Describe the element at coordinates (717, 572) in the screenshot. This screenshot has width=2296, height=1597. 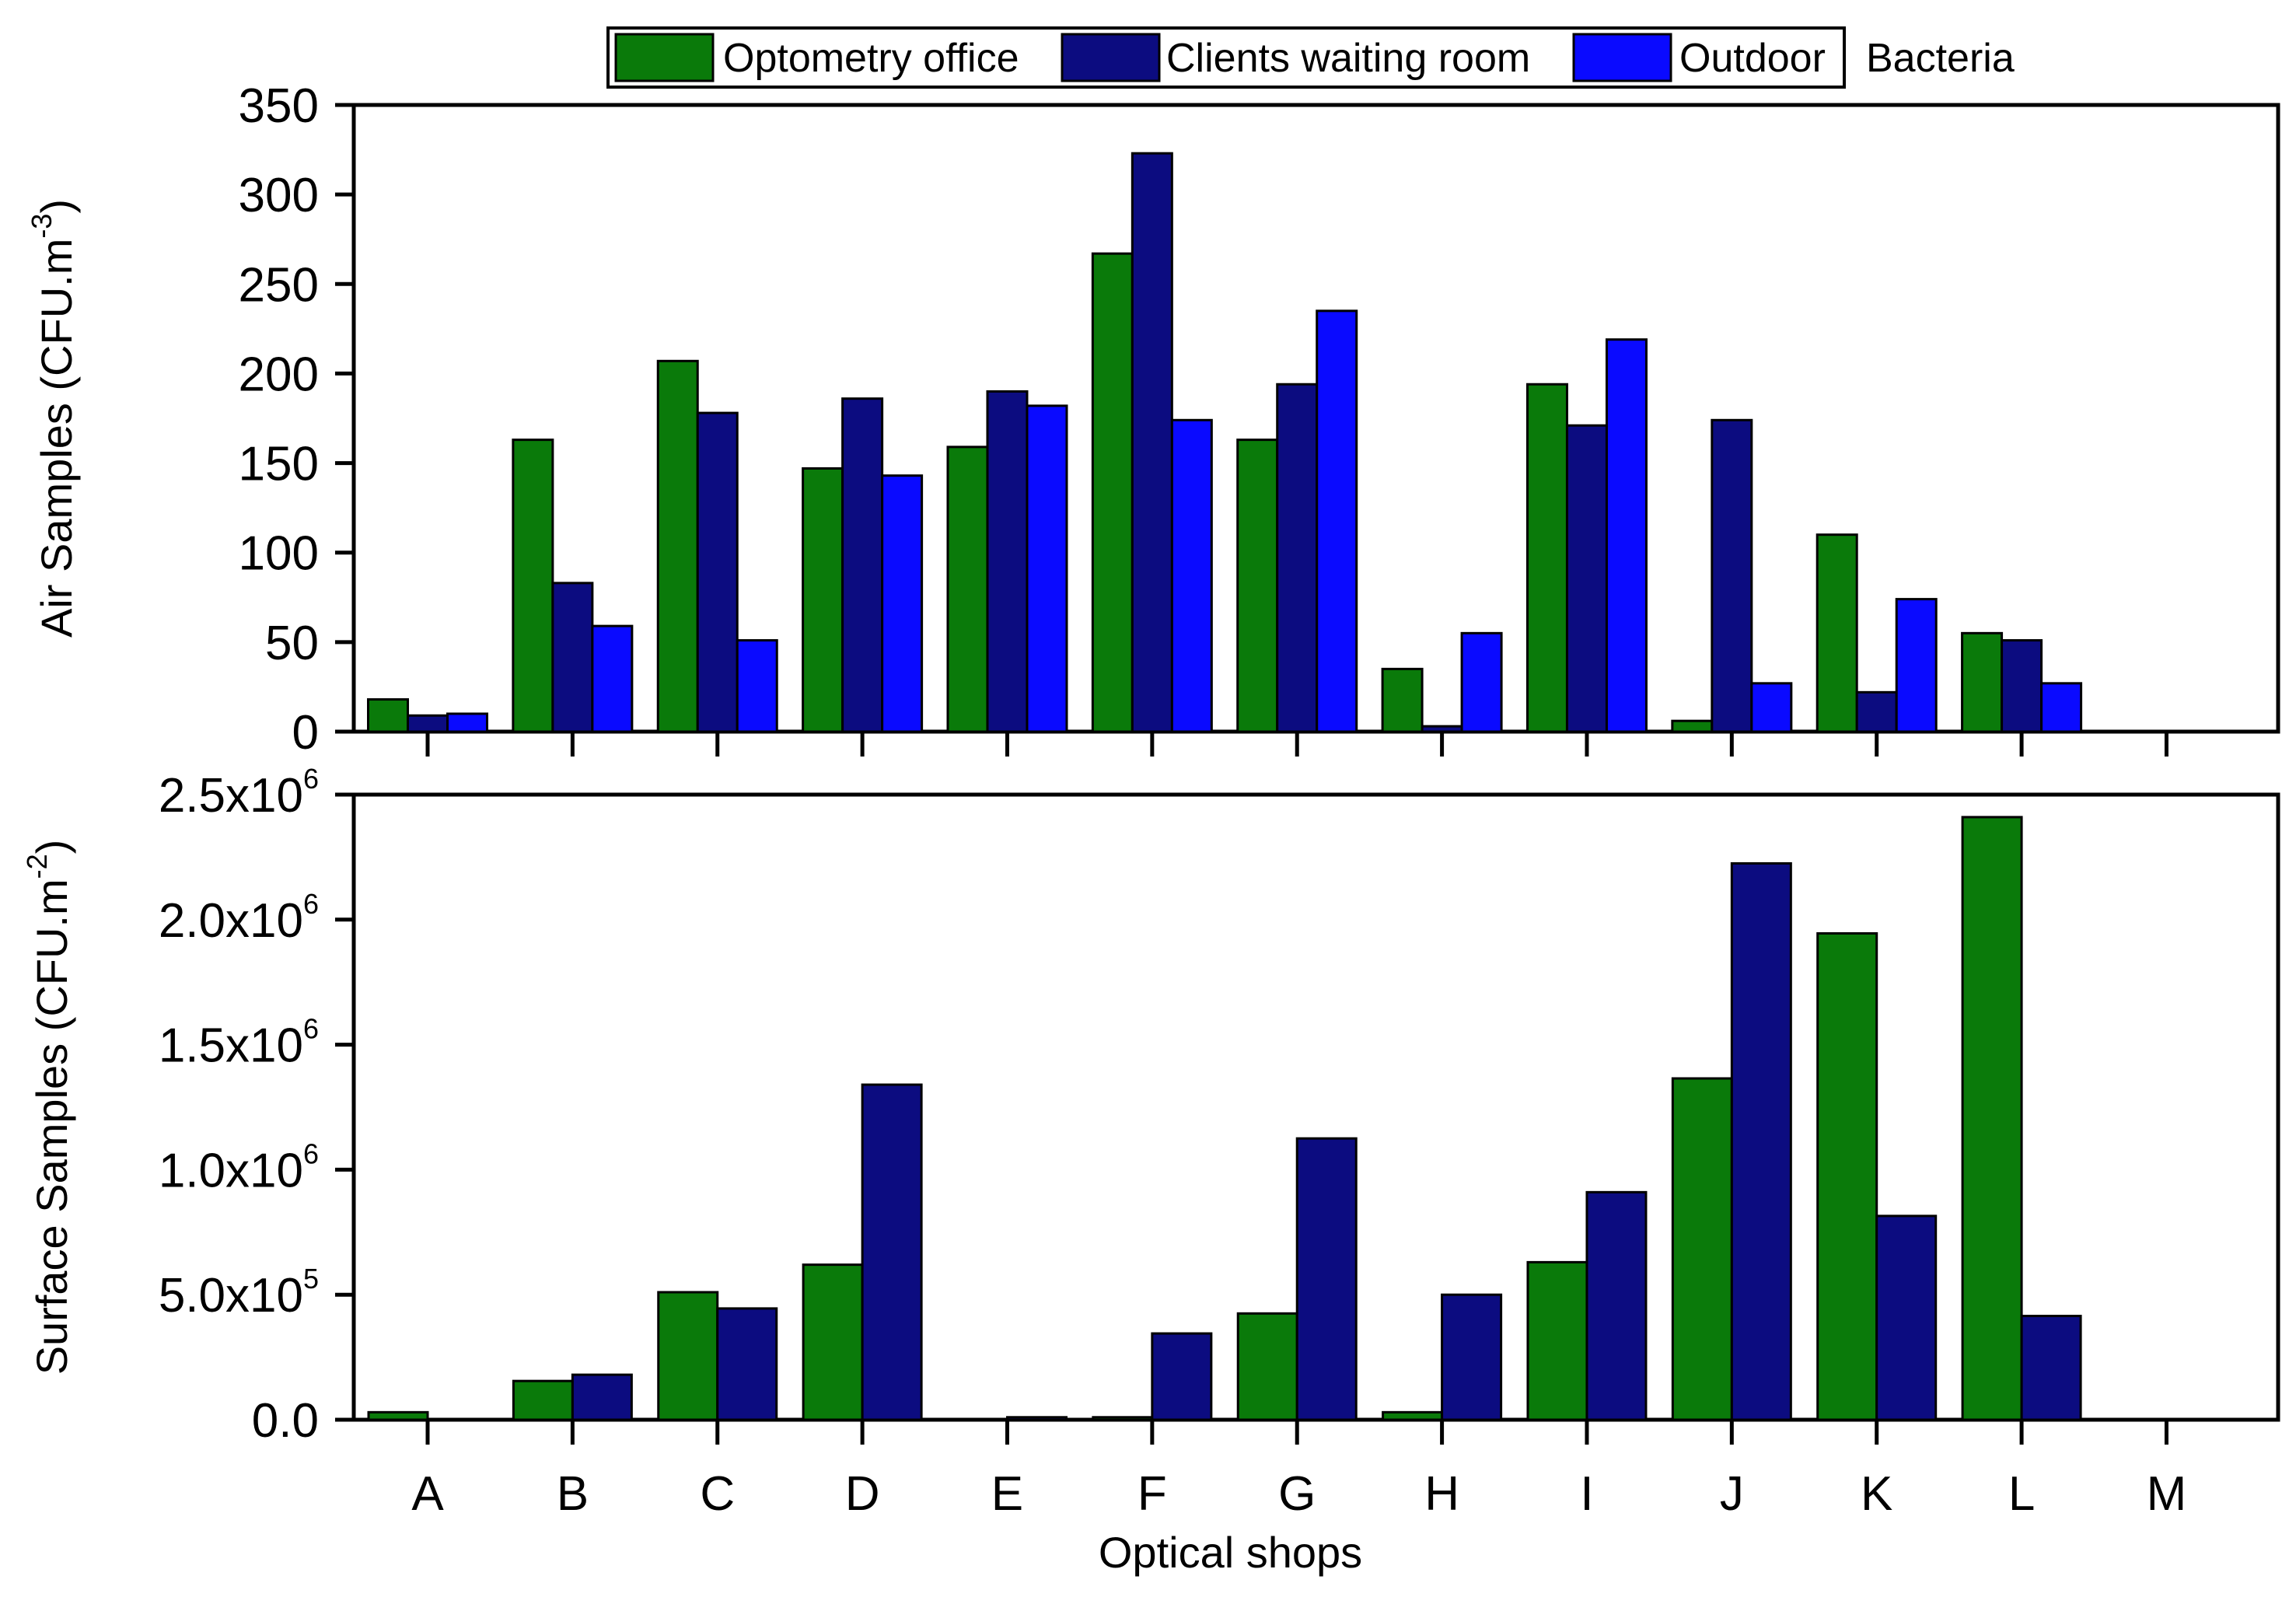
I see `air-bar-clients-waiting-room-C` at that location.